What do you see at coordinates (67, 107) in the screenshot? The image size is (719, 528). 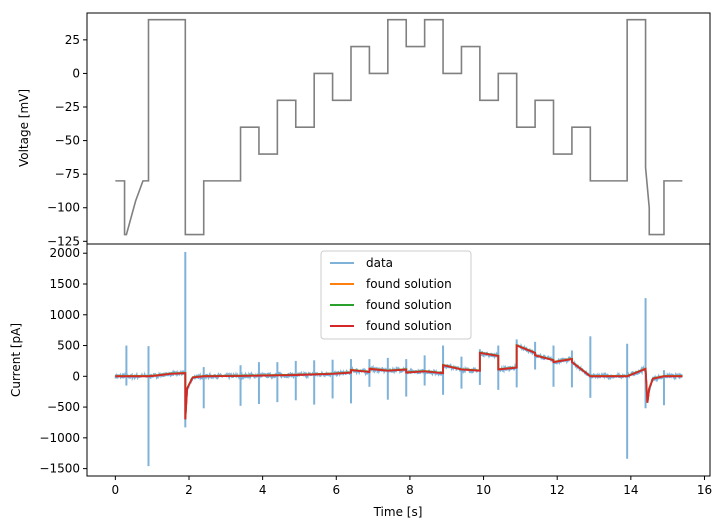 I see `voltage-ytick-label: −25` at bounding box center [67, 107].